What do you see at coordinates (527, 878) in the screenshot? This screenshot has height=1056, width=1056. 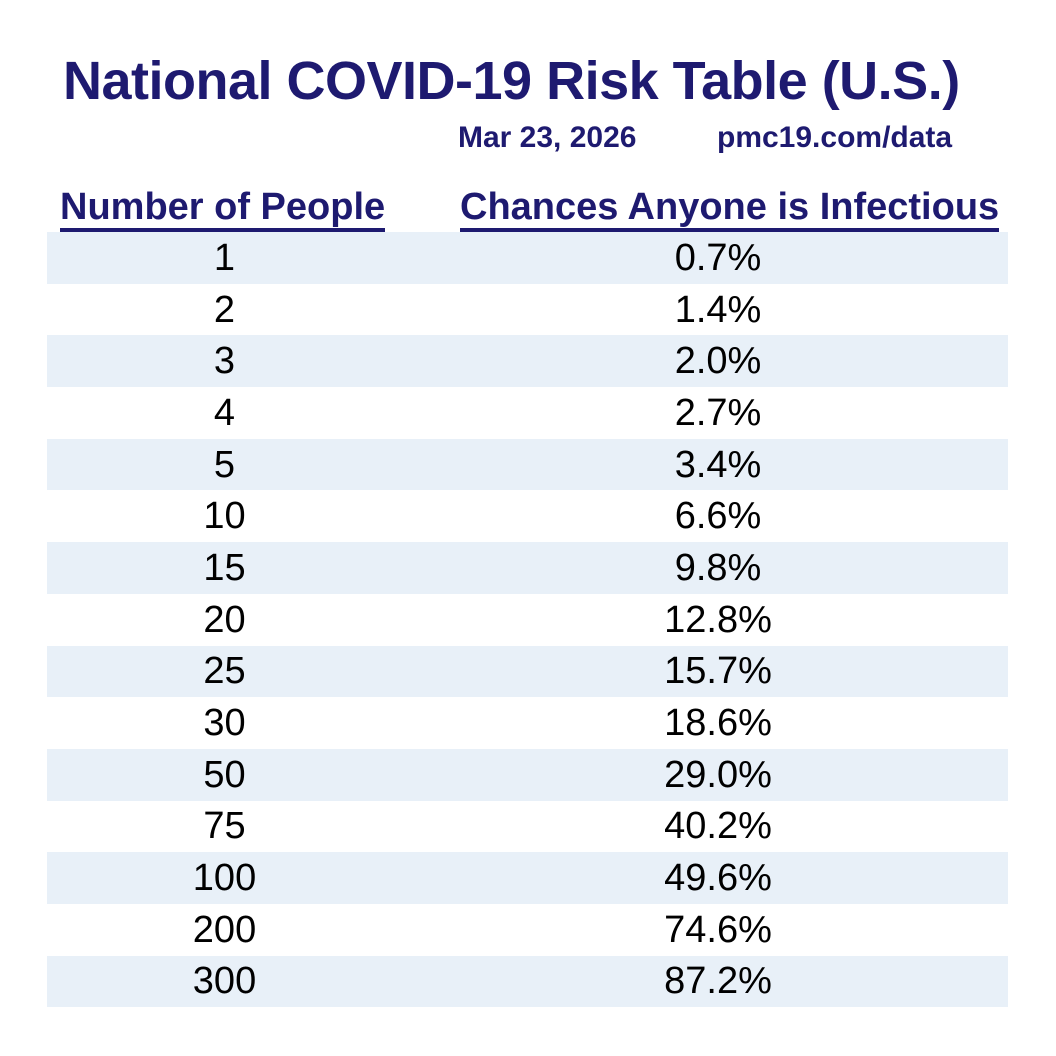 I see `table-row: 100 49.6%` at bounding box center [527, 878].